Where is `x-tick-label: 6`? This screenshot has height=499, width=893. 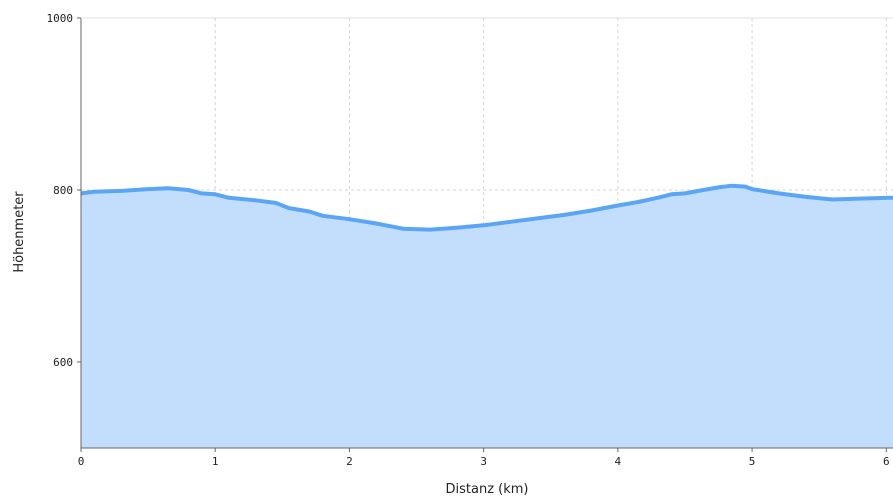 x-tick-label: 6 is located at coordinates (886, 461).